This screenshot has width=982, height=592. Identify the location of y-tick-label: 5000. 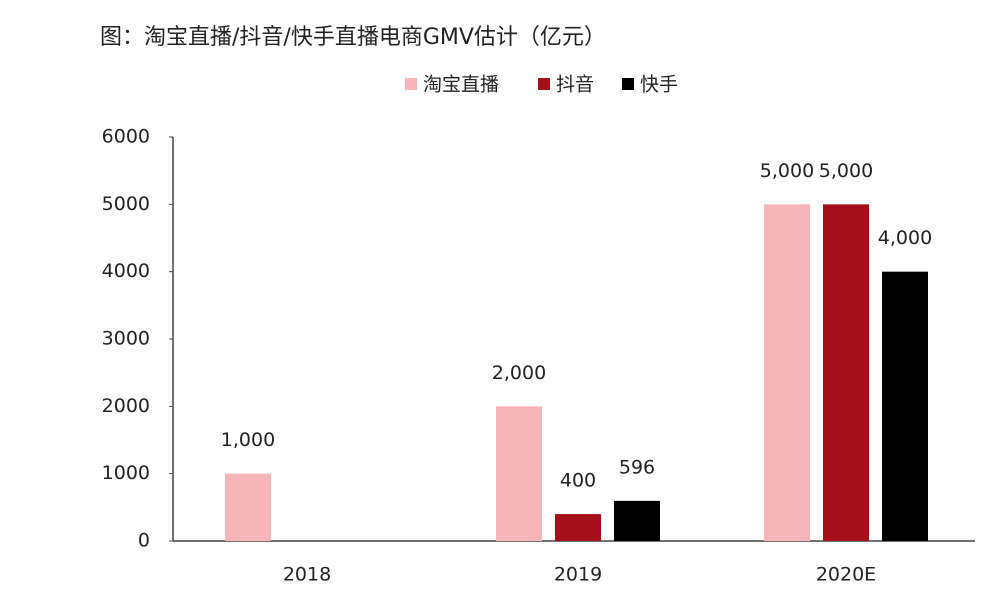
(126, 204).